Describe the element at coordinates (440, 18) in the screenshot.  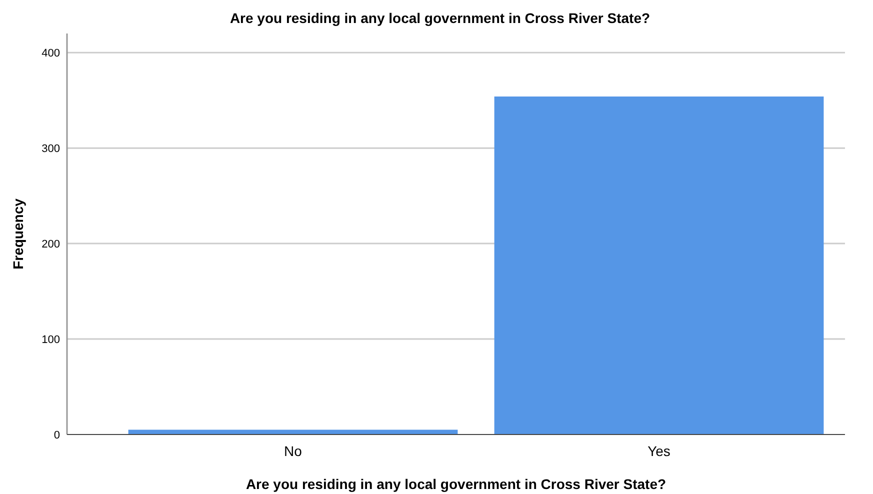
I see `chart-title: Are you residing in any local government in Cross River State?` at that location.